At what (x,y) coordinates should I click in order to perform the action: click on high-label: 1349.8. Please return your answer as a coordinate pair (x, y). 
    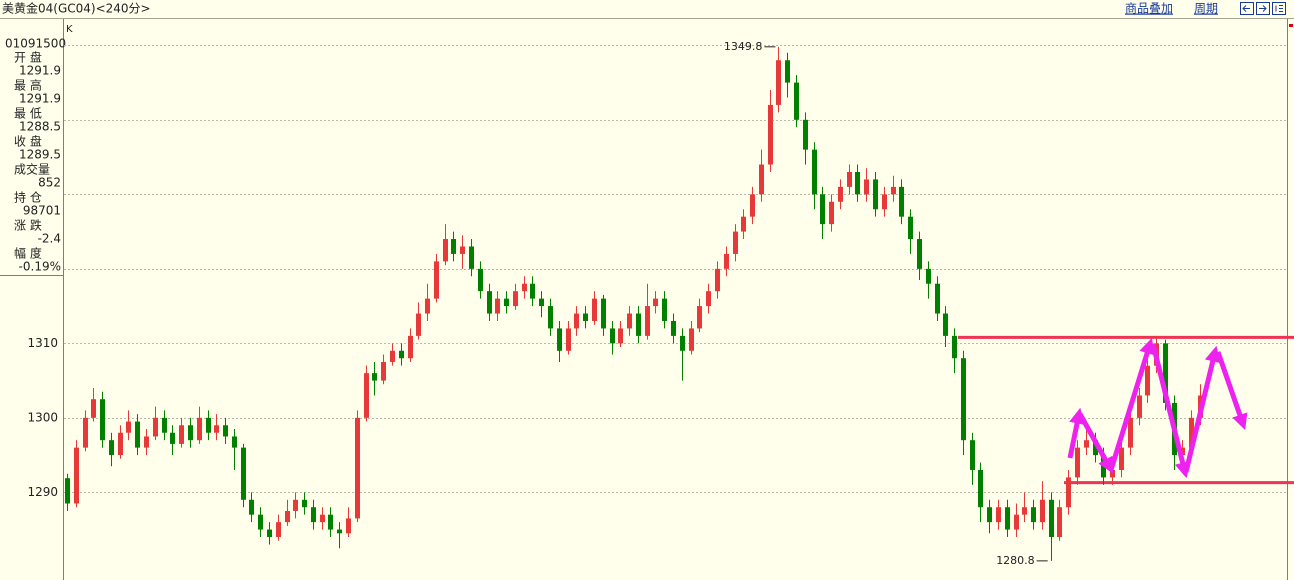
    Looking at the image, I should click on (743, 46).